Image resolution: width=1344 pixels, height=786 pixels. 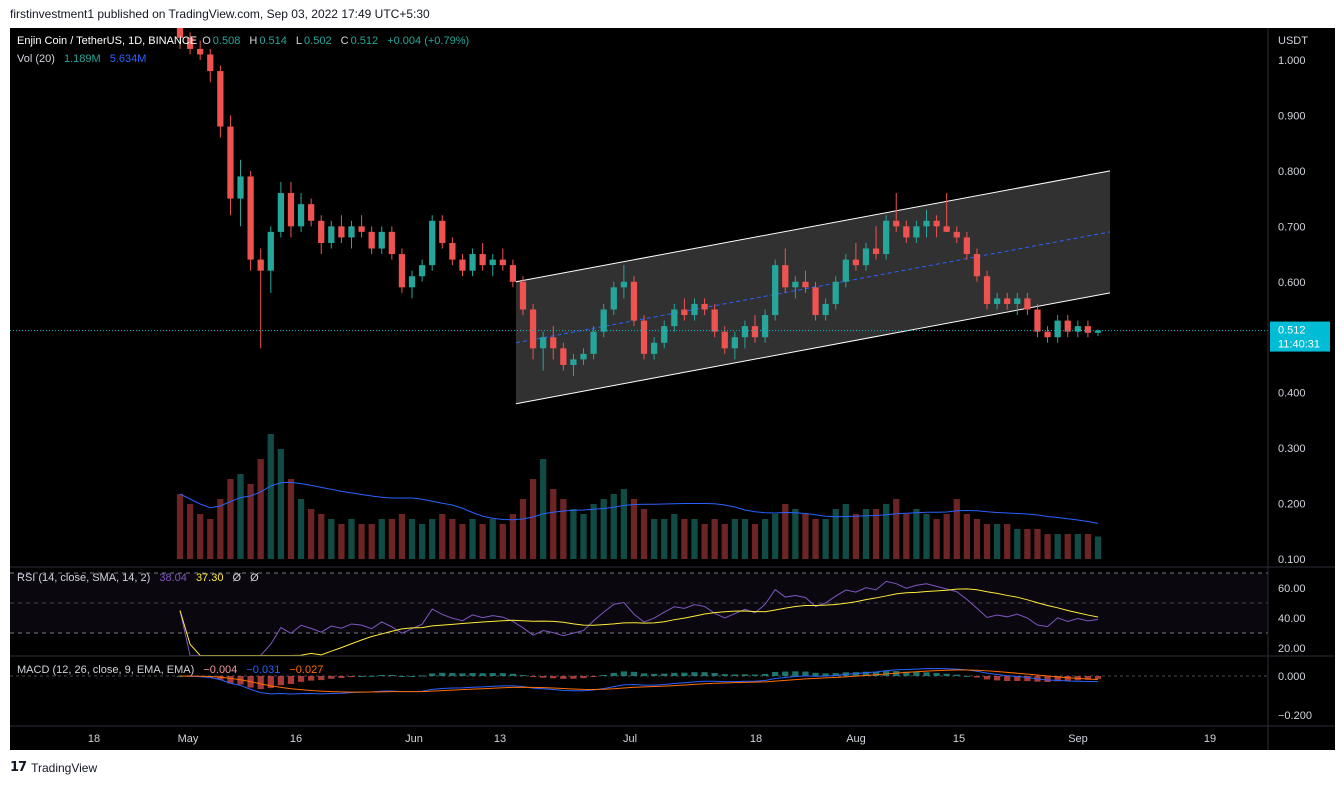 What do you see at coordinates (639, 502) in the screenshot?
I see `volume-ma-line` at bounding box center [639, 502].